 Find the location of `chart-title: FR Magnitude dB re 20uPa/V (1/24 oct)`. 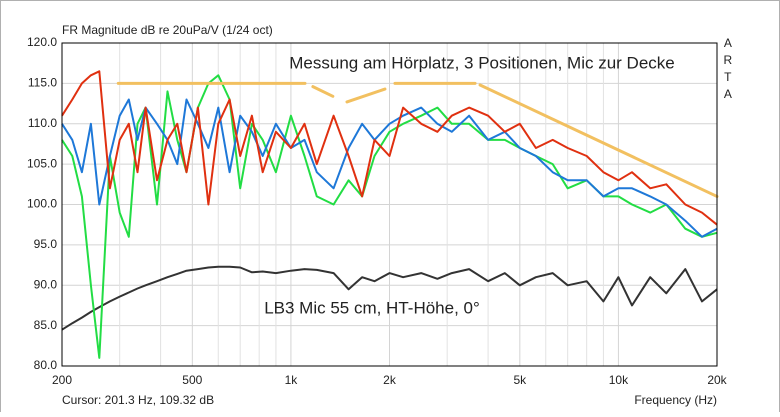

chart-title: FR Magnitude dB re 20uPa/V (1/24 oct) is located at coordinates (167, 30).